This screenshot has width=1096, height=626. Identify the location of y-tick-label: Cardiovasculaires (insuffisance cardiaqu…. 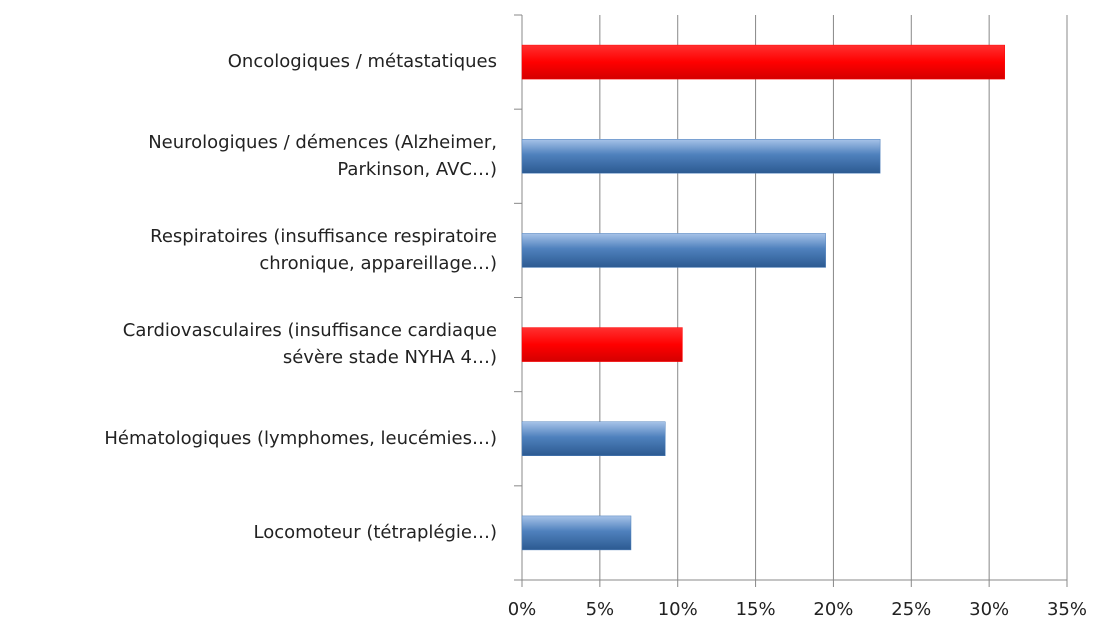
(310, 330).